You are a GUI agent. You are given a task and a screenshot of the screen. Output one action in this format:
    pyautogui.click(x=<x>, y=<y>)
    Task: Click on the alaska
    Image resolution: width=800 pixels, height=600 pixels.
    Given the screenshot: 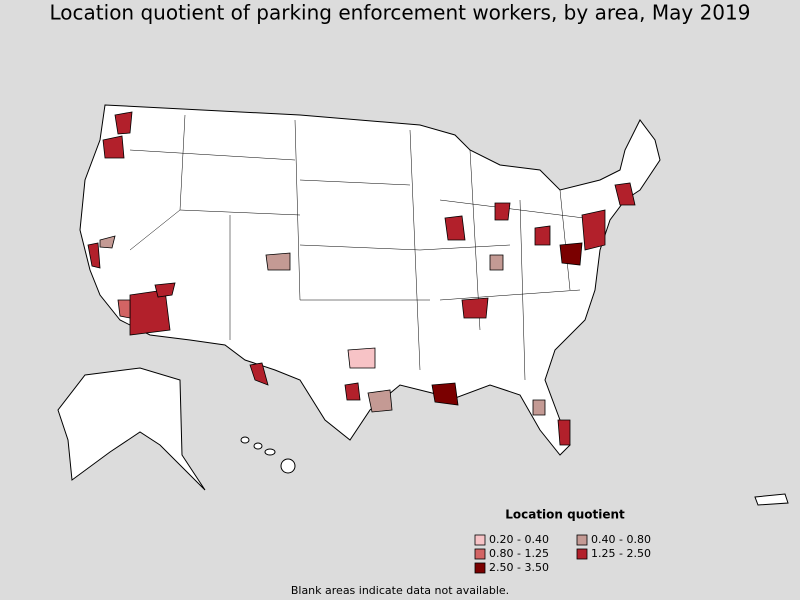 What is the action you would take?
    pyautogui.click(x=131, y=429)
    